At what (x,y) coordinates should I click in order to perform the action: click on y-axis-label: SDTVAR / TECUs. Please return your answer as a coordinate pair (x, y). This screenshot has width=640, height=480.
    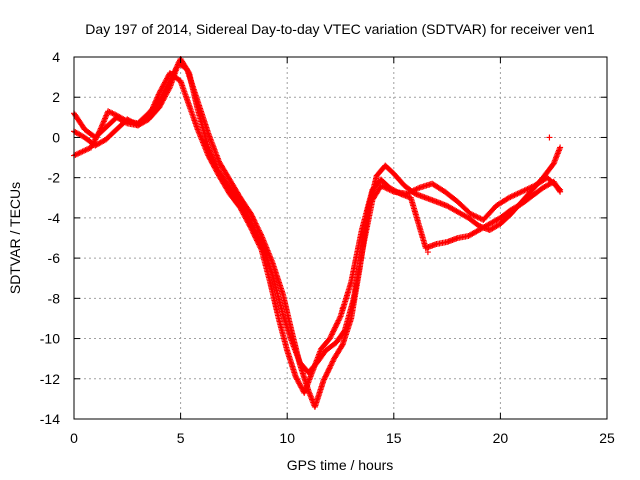
    Looking at the image, I should click on (15, 238).